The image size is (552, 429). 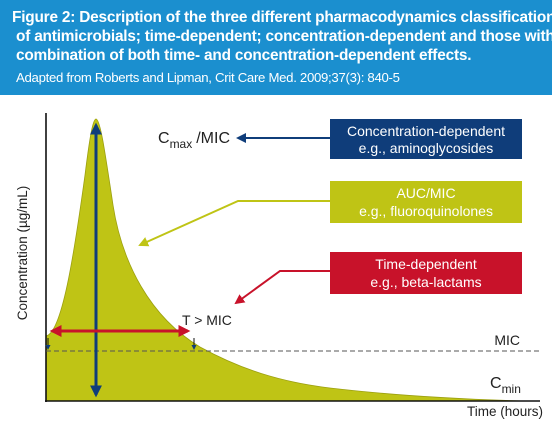 What do you see at coordinates (426, 148) in the screenshot?
I see `concentration-dependent-example: e.g., aminoglycosides` at bounding box center [426, 148].